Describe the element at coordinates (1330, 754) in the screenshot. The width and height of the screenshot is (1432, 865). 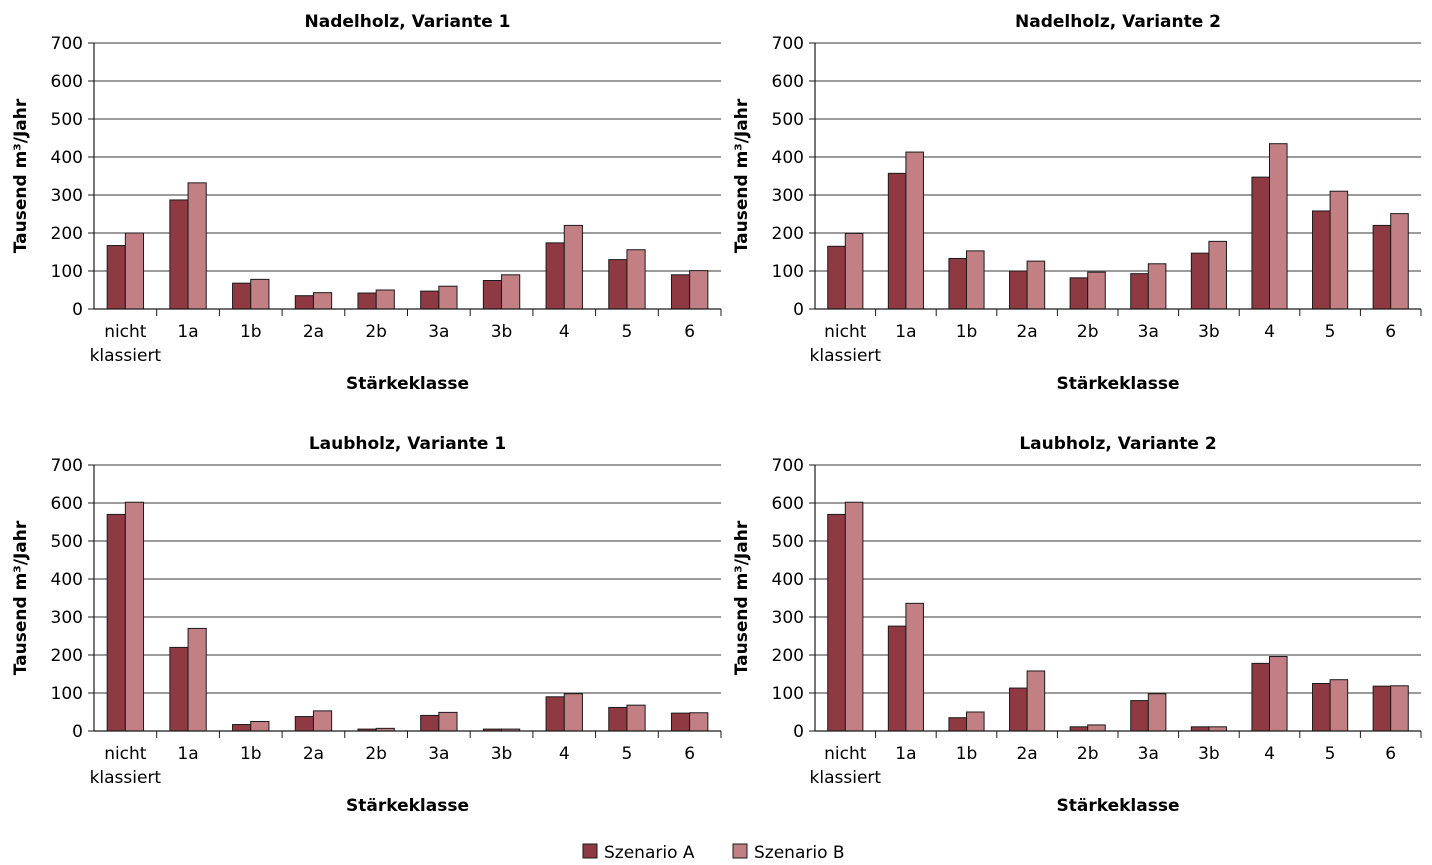
I see `x-tick-label: 5` at that location.